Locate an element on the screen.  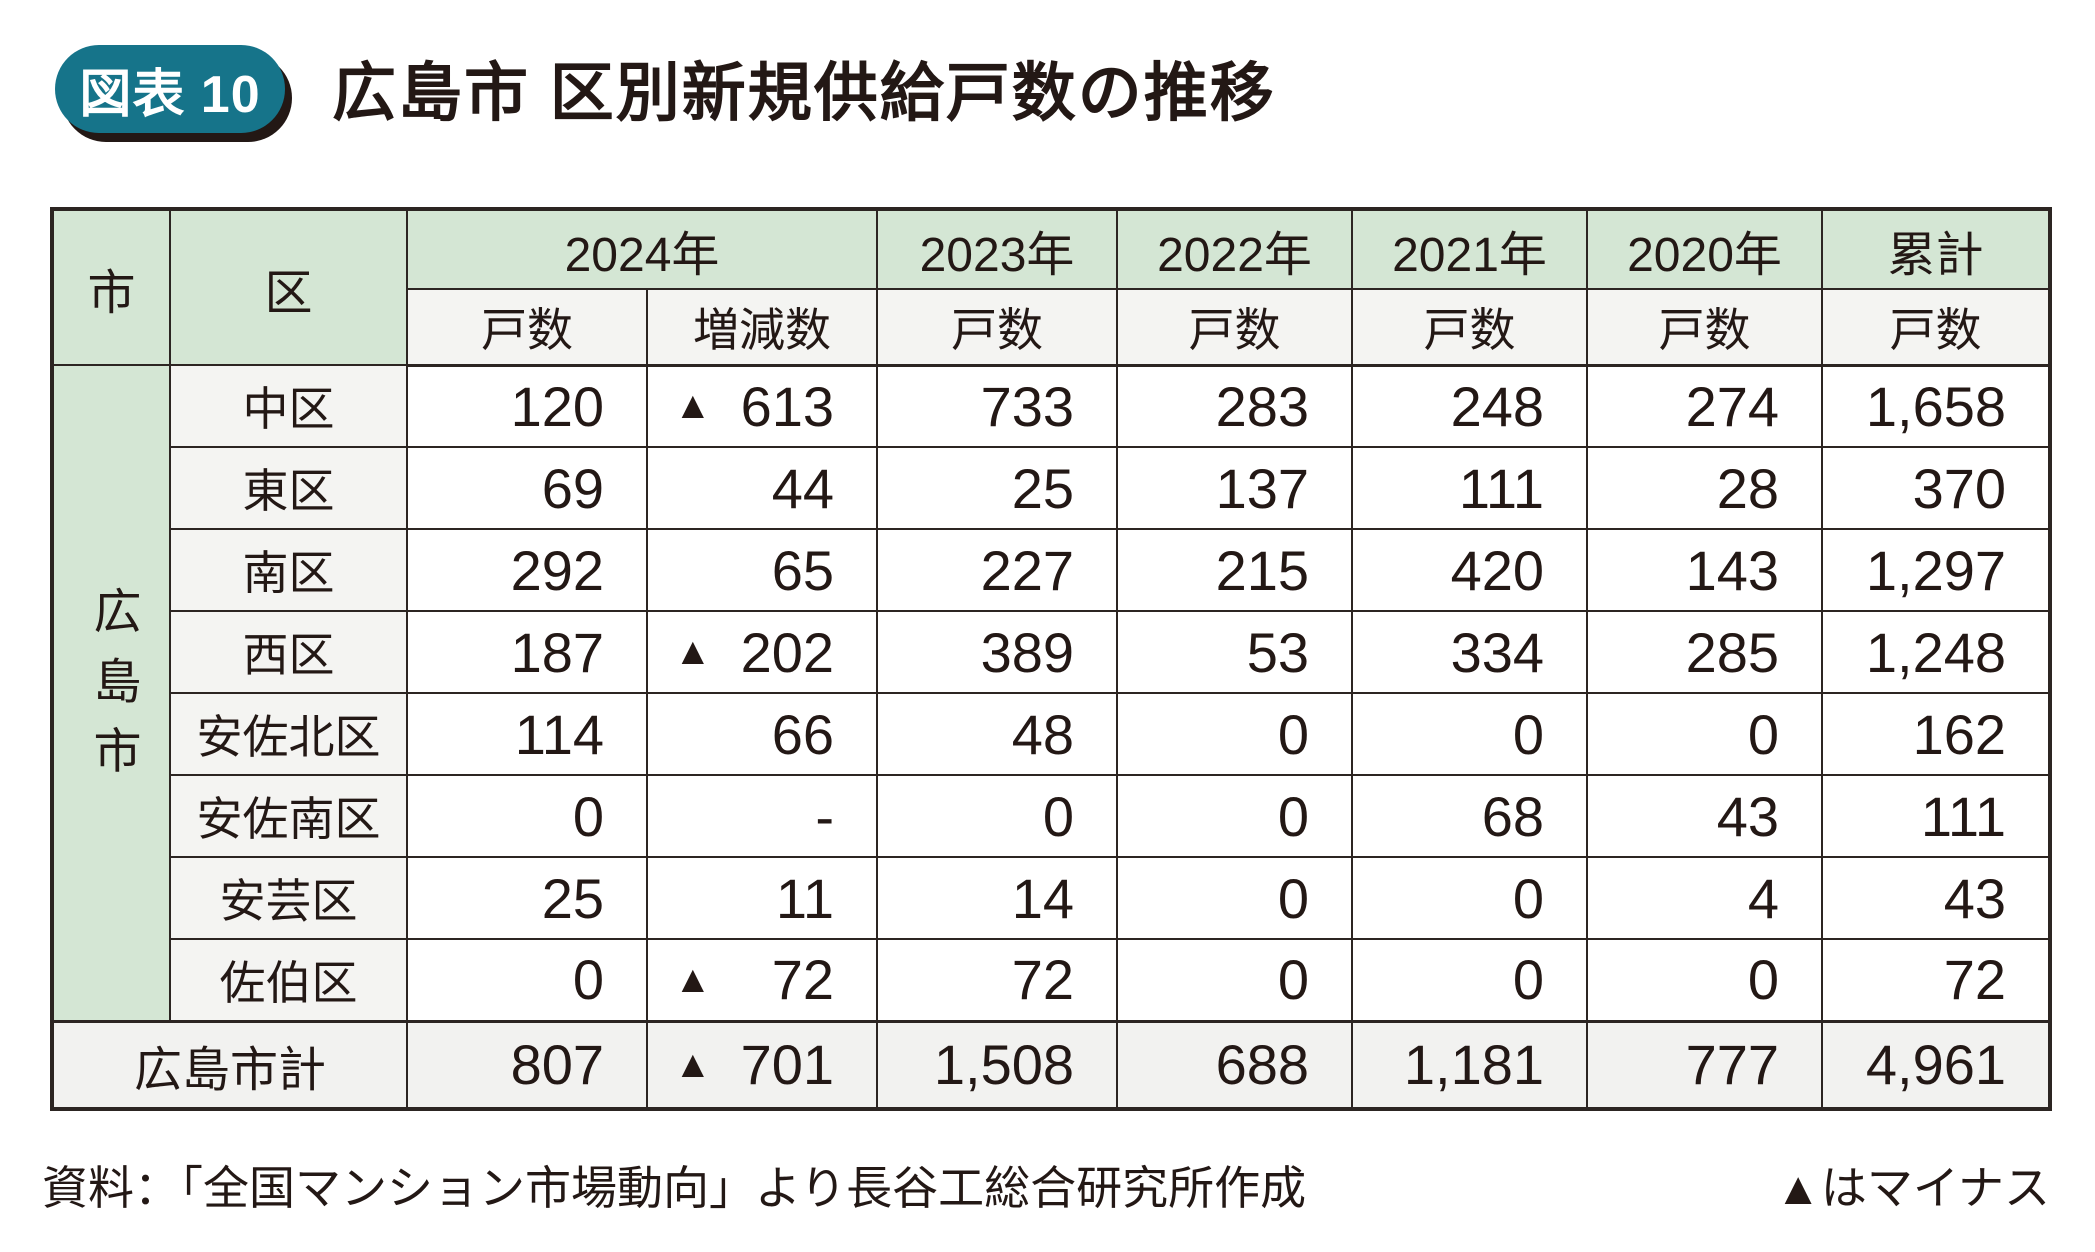
year-header-row: 市 区 2024年 2023年 2022年 2021年 2020年 累計 is located at coordinates (1051, 287).